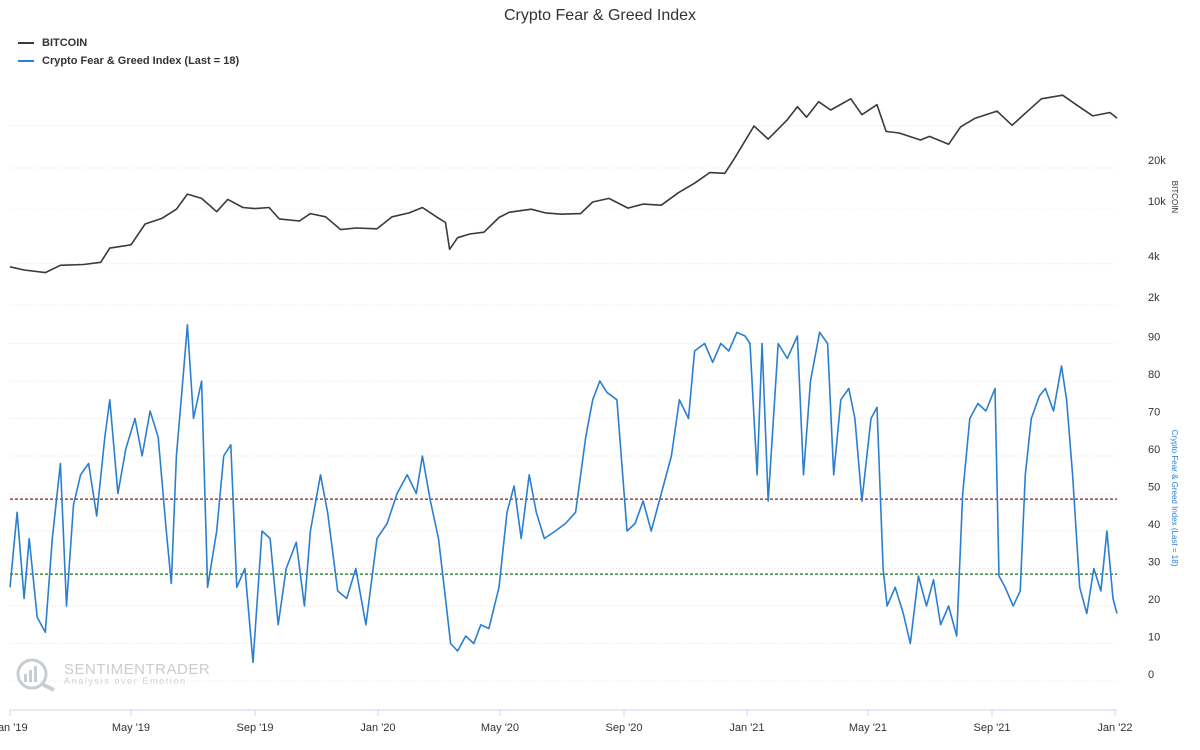 This screenshot has height=750, width=1200. What do you see at coordinates (35, 675) in the screenshot?
I see `watermark-magnifier-icon` at bounding box center [35, 675].